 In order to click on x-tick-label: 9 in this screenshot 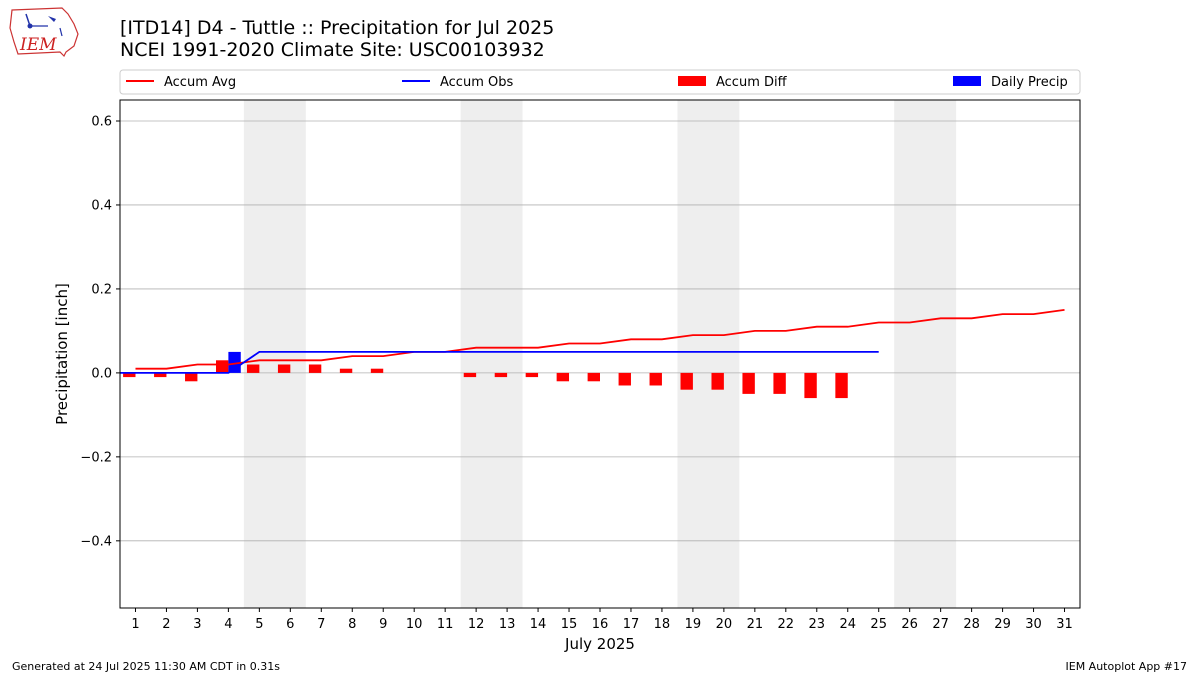, I will do `click(383, 624)`.